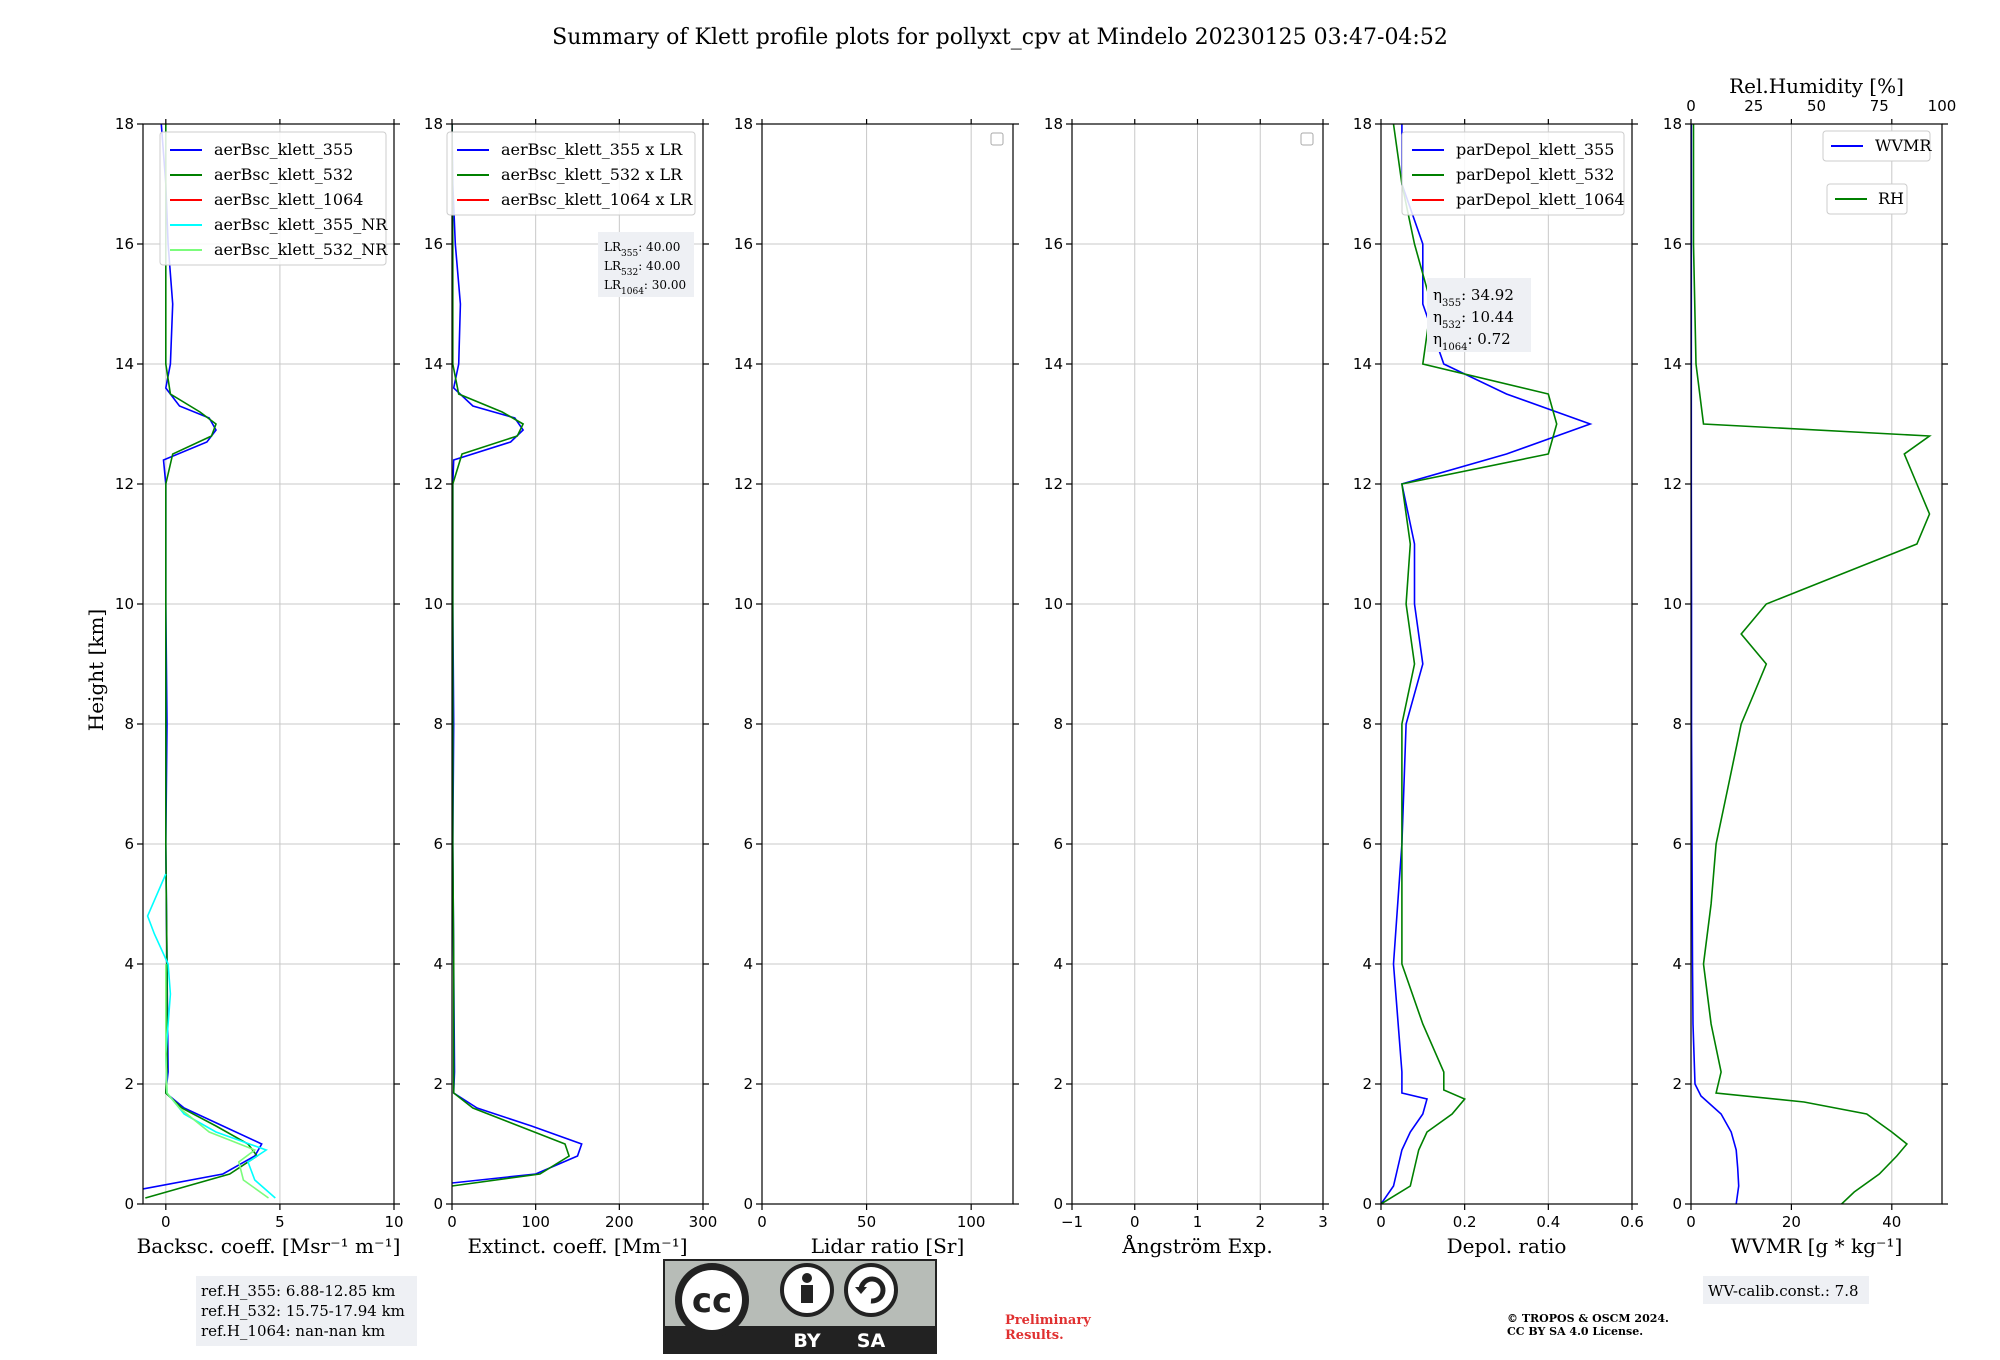 This screenshot has height=1360, width=2000. I want to click on x-tick-label: −1, so click(1072, 1222).